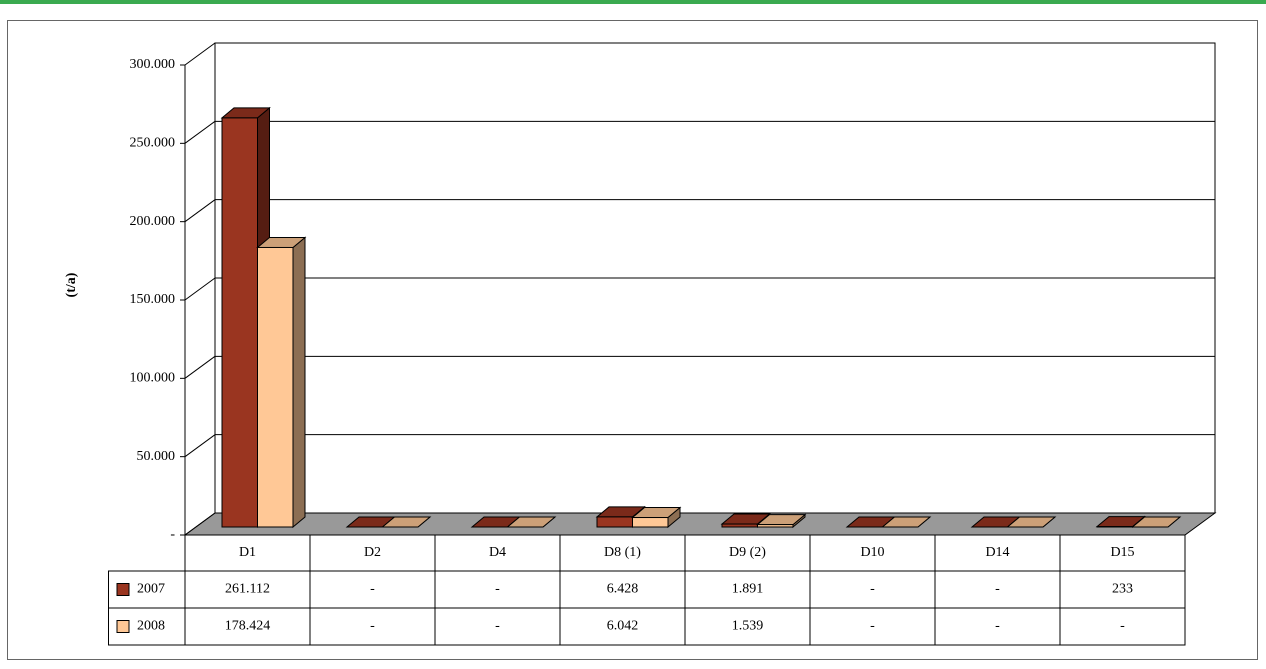 Image resolution: width=1266 pixels, height=669 pixels. What do you see at coordinates (153, 299) in the screenshot?
I see `y-tick-label: 150.000` at bounding box center [153, 299].